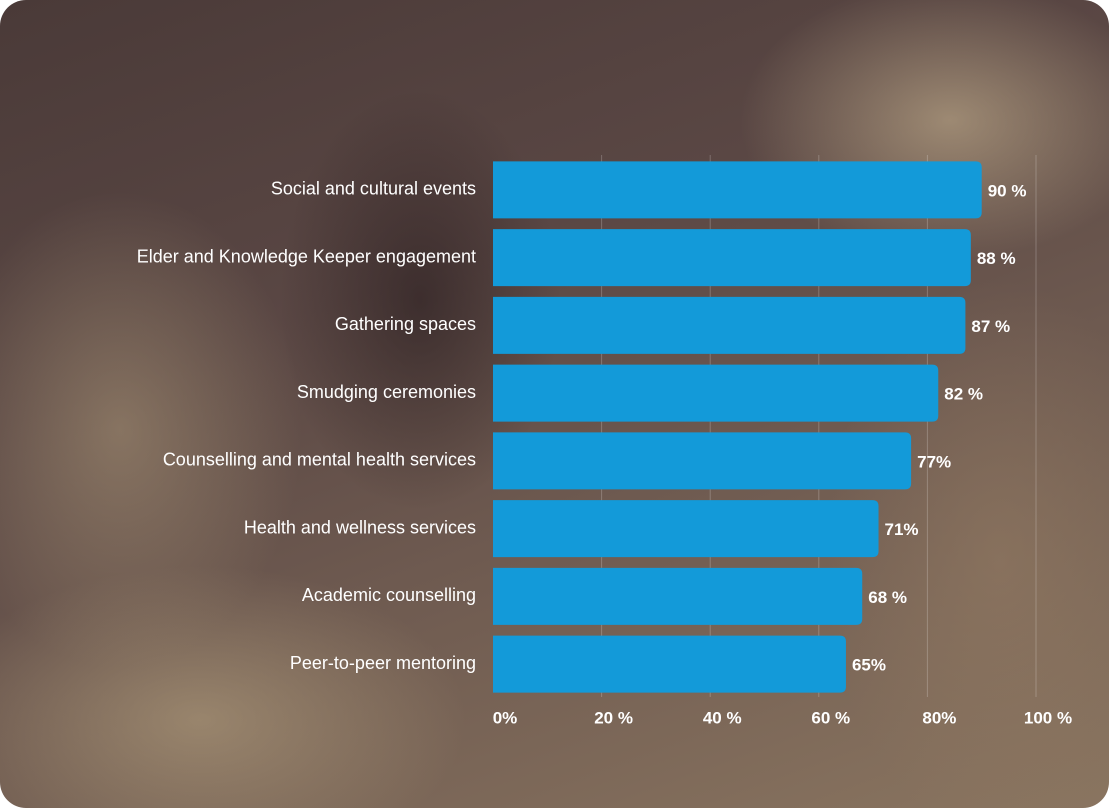 The image size is (1109, 808). Describe the element at coordinates (990, 326) in the screenshot. I see `value-label: 87 %` at that location.